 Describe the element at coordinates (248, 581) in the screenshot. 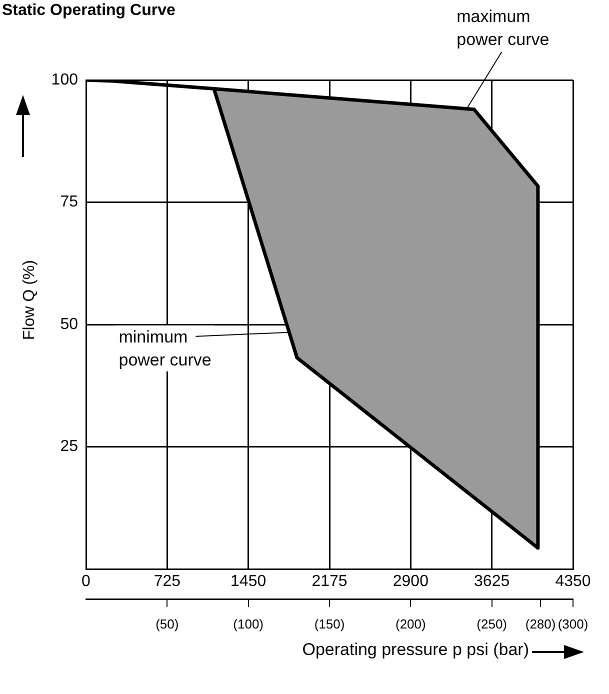

I see `x-tick-label: 1450` at that location.